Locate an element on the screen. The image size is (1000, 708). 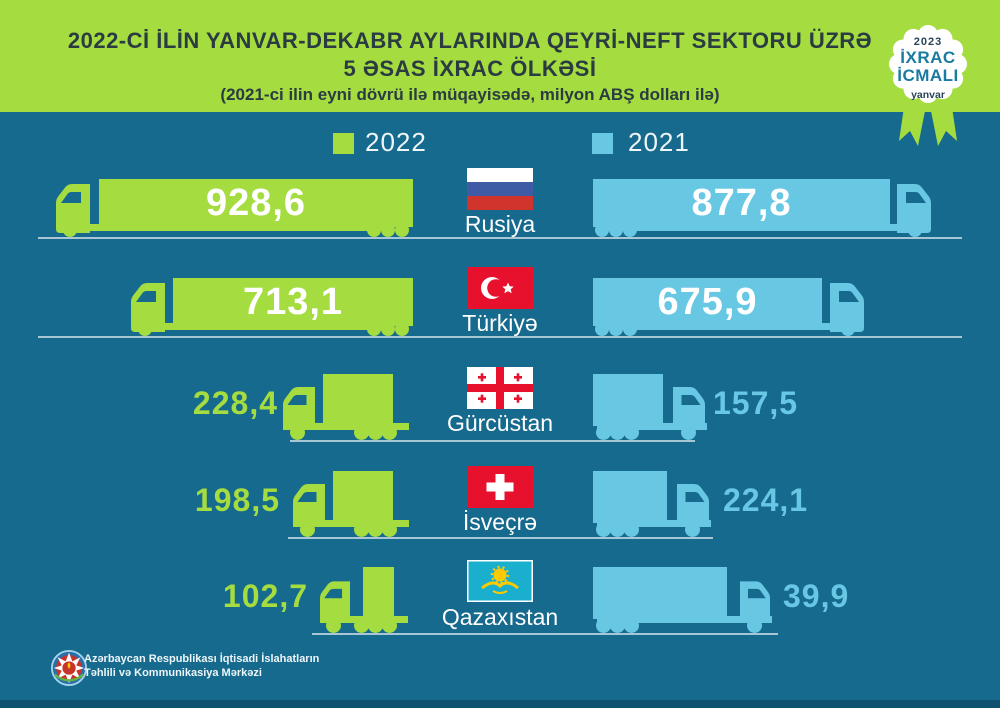
value-2021-rusiya: 877,8 is located at coordinates (741, 202).